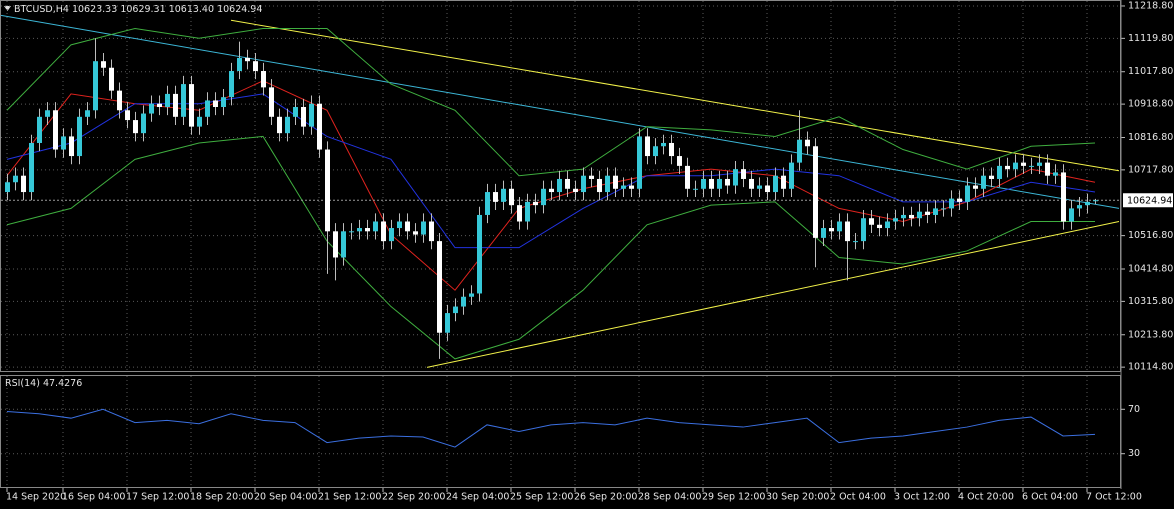 Image resolution: width=1174 pixels, height=509 pixels. Describe the element at coordinates (349, 497) in the screenshot. I see `x-tick-label: 21 Sep 12:00` at that location.